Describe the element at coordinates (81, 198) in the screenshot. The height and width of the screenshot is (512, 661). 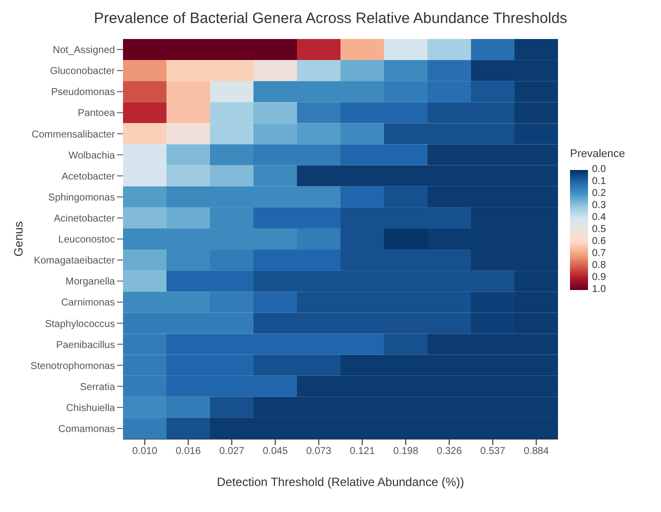
I see `y-tick-label: Sphingomonas` at that location.